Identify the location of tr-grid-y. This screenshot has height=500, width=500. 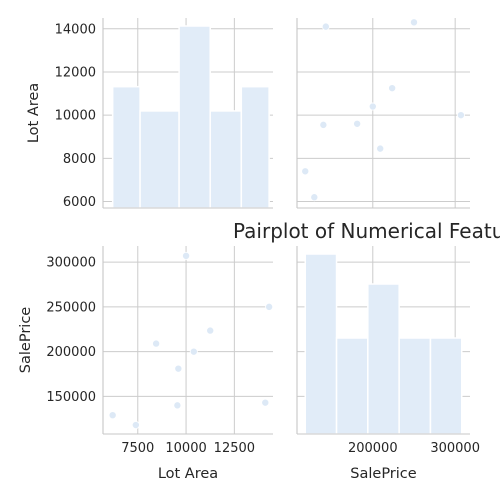
(383, 115).